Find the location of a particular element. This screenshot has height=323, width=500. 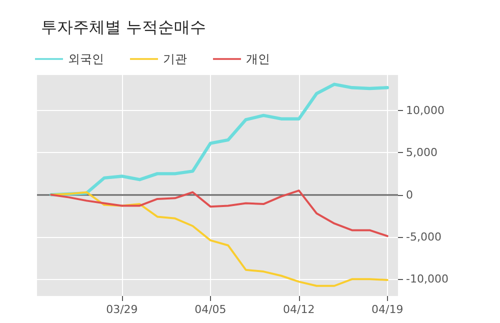

x-tick-label: 03/29 is located at coordinates (122, 309).